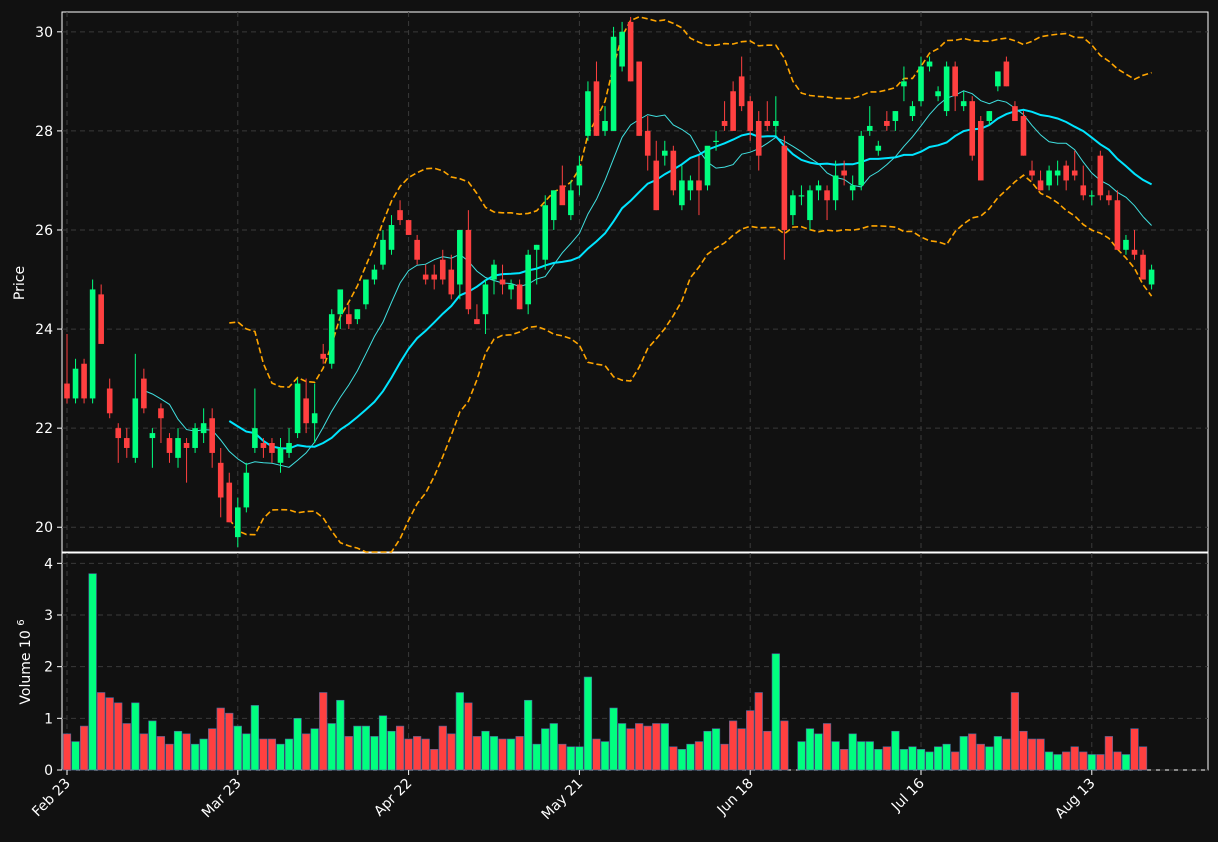 This screenshot has height=842, width=1218. Describe the element at coordinates (21, 622) in the screenshot. I see `volume-axis-exponent-power: 6` at that location.